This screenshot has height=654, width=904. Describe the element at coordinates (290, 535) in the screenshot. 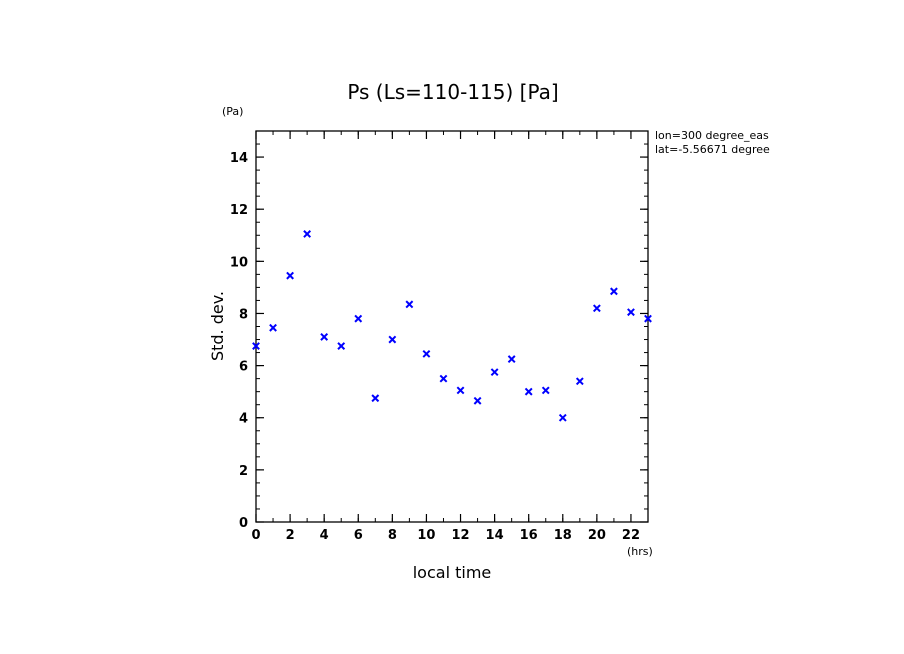

I see `x-tick-label: 2` at that location.